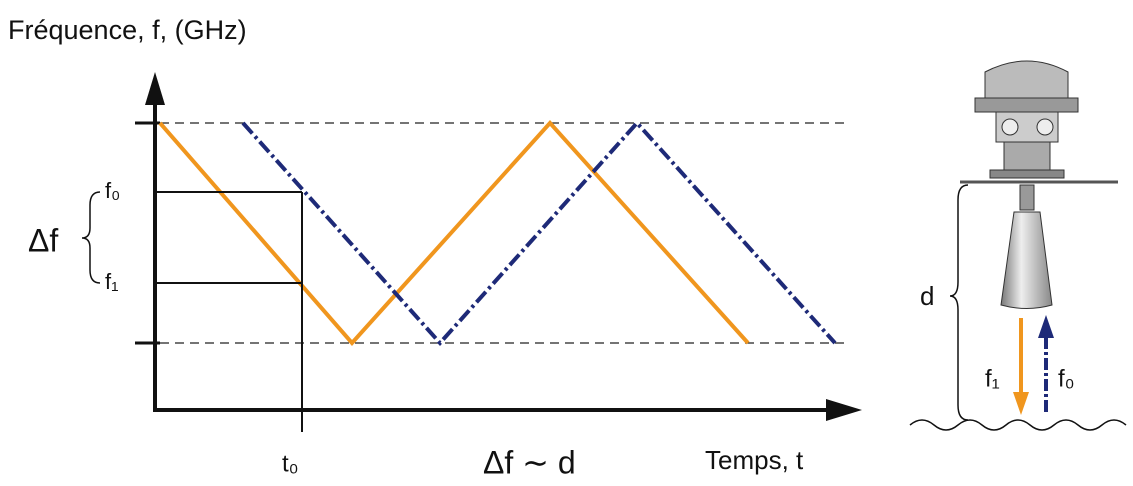  What do you see at coordinates (1066, 378) in the screenshot?
I see `device-f0-label: f₀` at bounding box center [1066, 378].